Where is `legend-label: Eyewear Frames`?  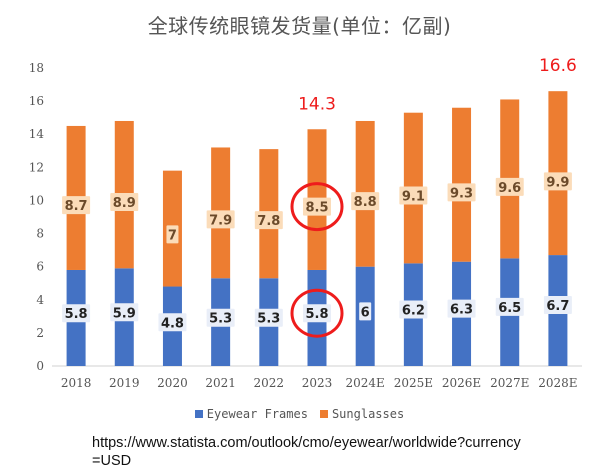
legend-label: Eyewear Frames is located at coordinates (257, 414).